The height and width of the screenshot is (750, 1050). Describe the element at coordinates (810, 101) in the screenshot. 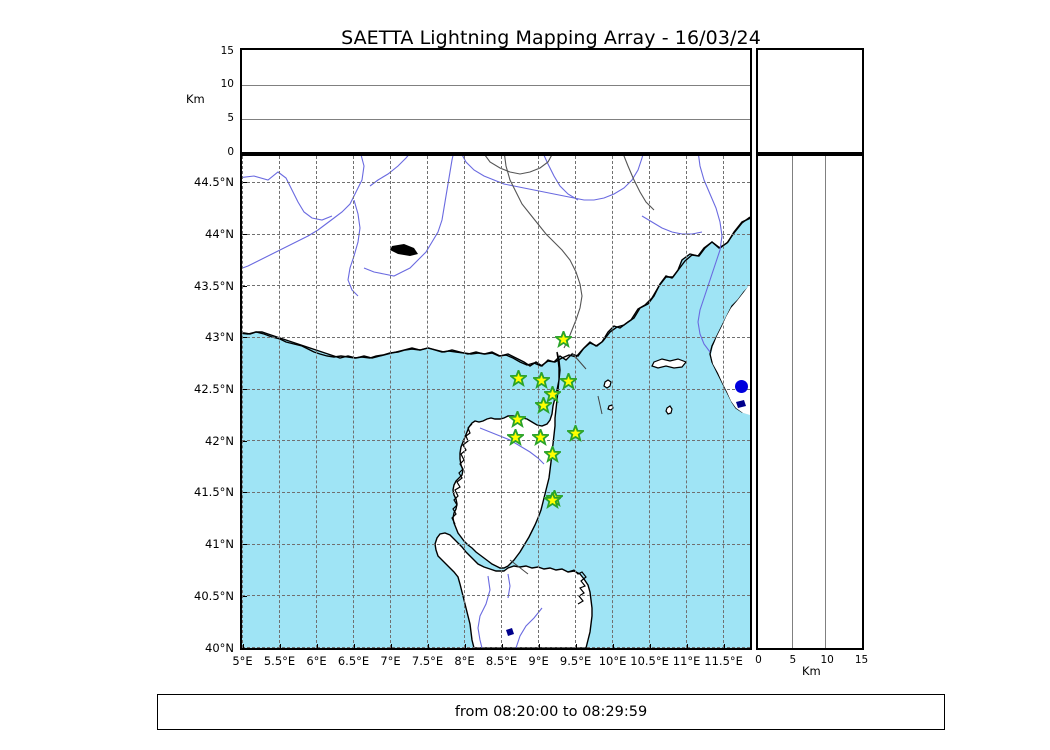

I see `panel-corner` at that location.